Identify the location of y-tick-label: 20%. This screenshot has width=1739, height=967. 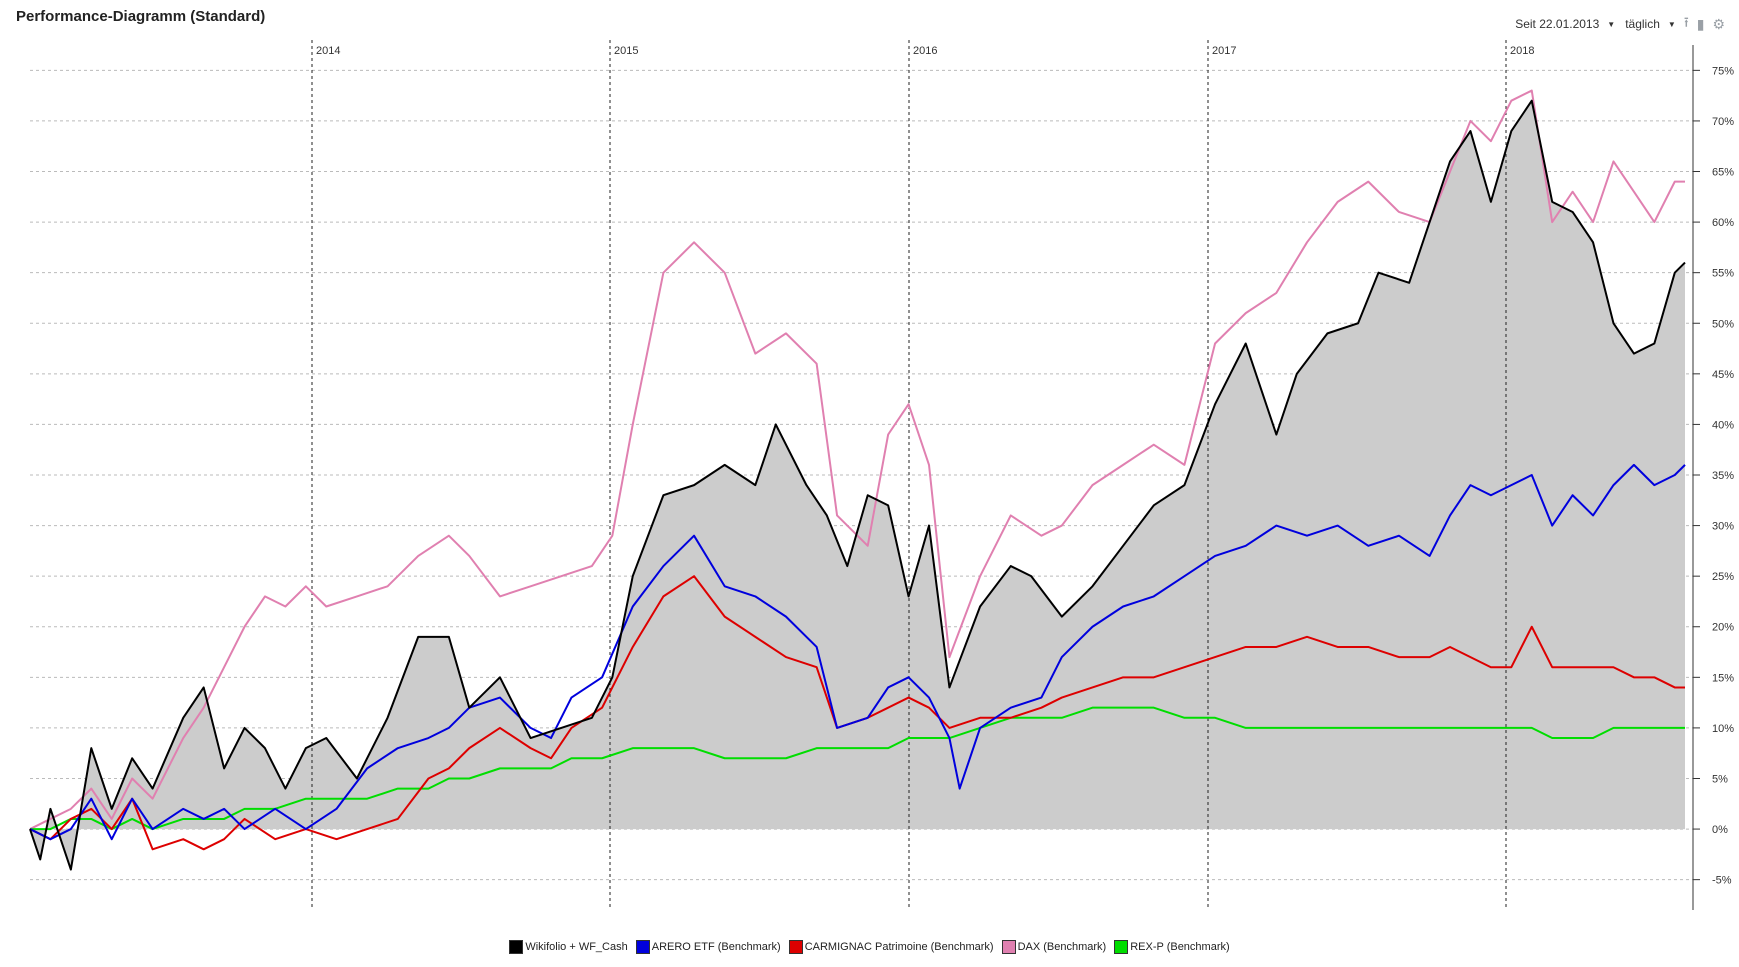
(1723, 628).